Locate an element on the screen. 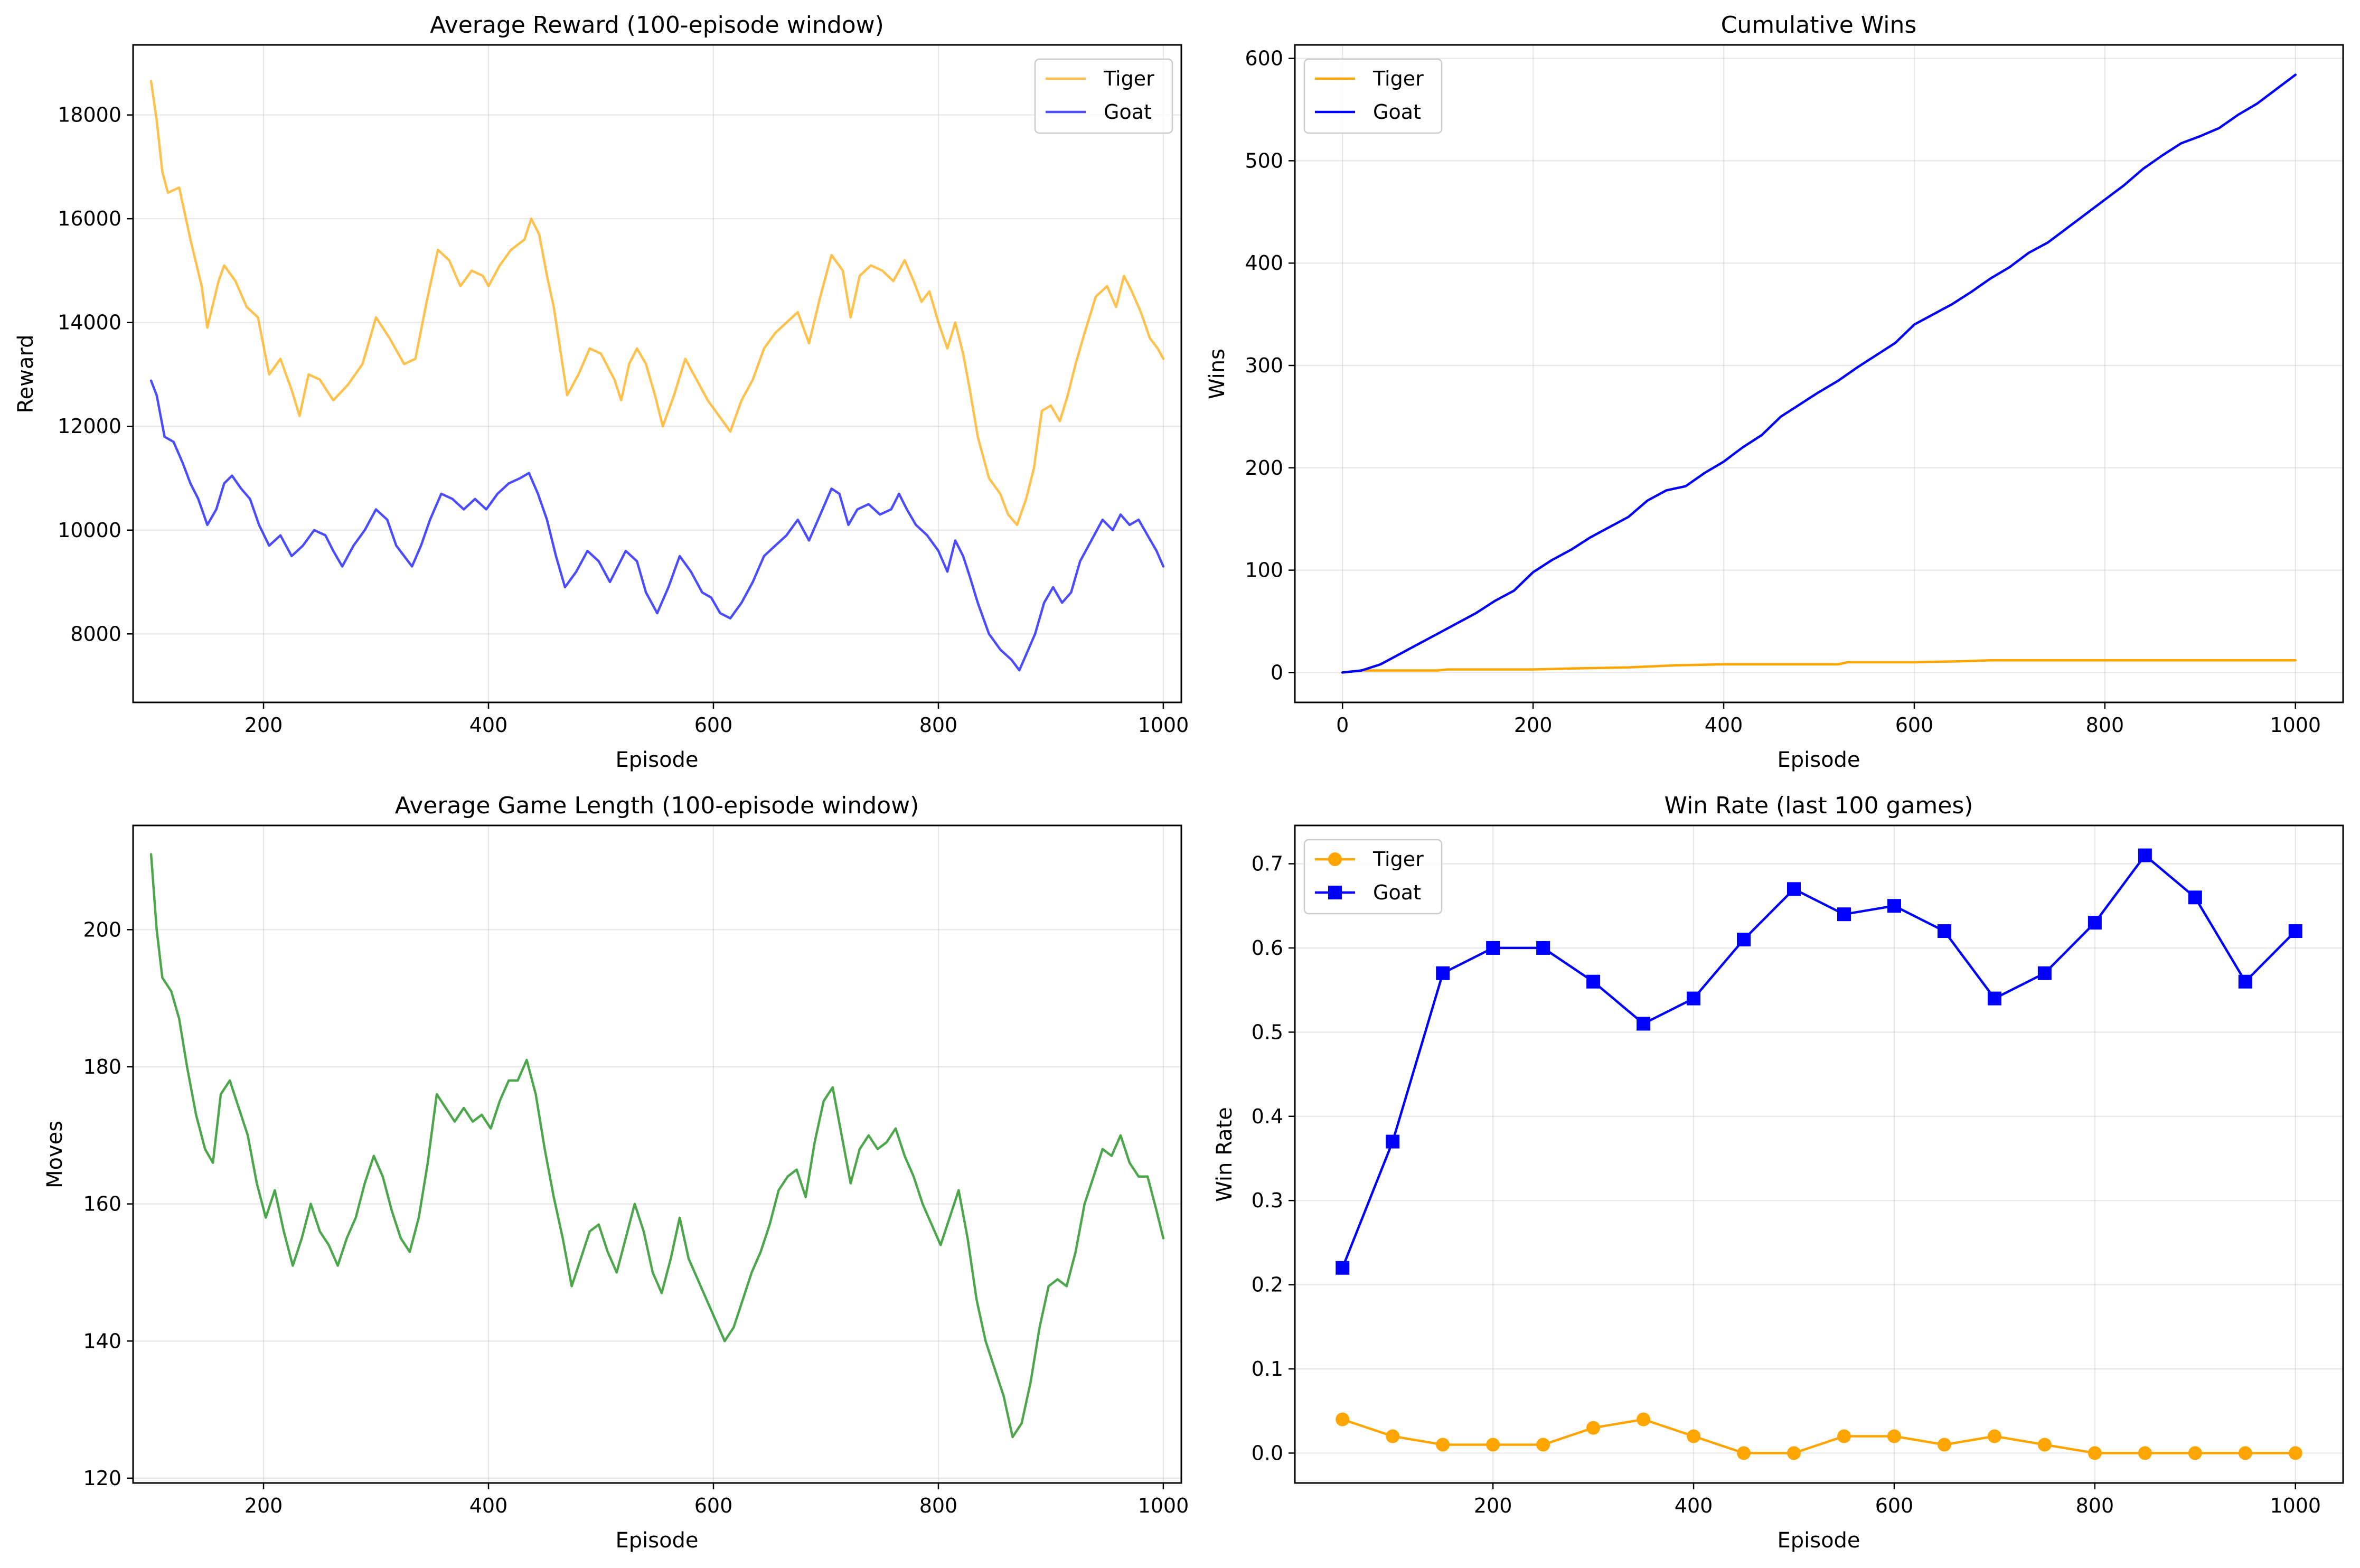 The width and height of the screenshot is (2360, 1568). length-y-axis-label: Moves is located at coordinates (55, 1154).